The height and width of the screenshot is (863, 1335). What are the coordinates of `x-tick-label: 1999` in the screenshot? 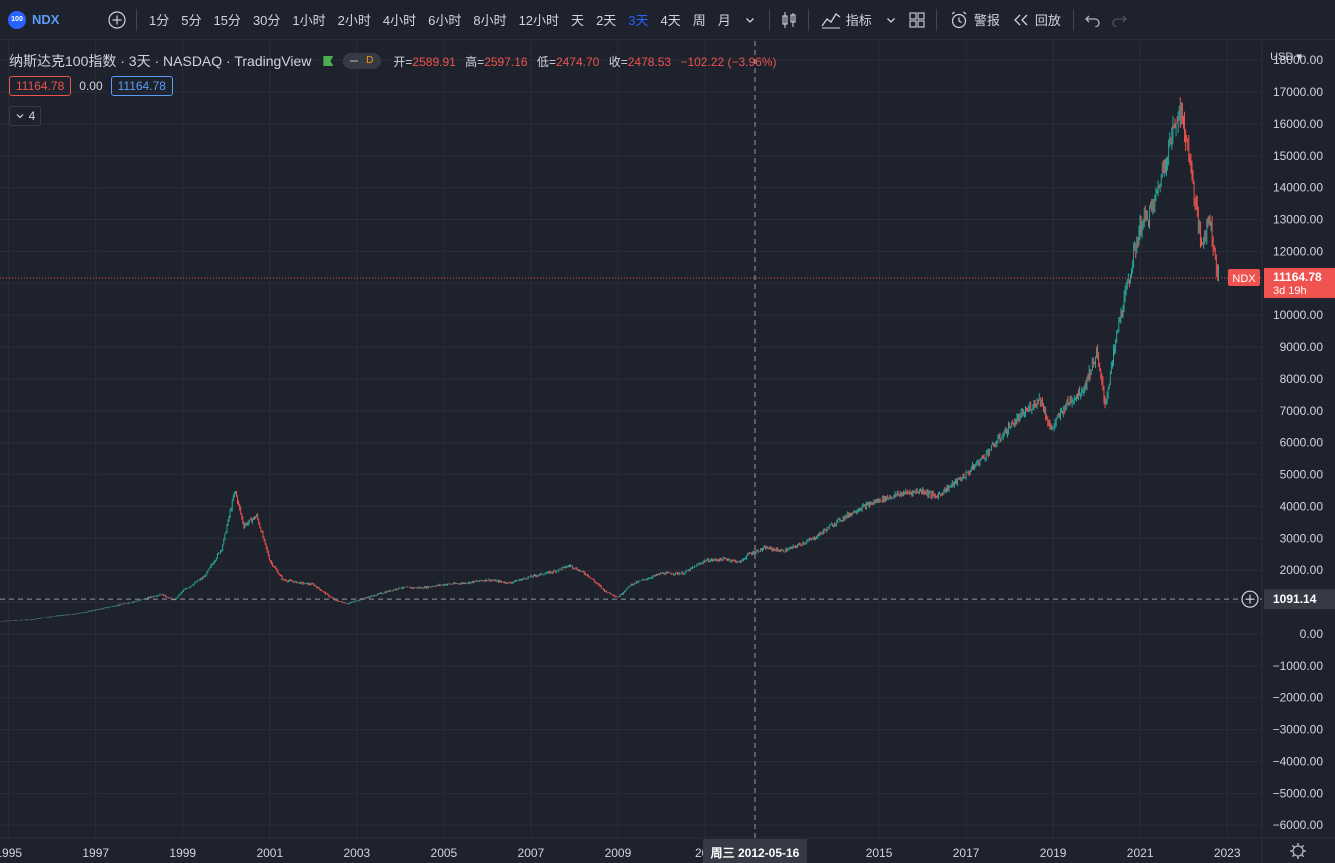 It's located at (182, 853).